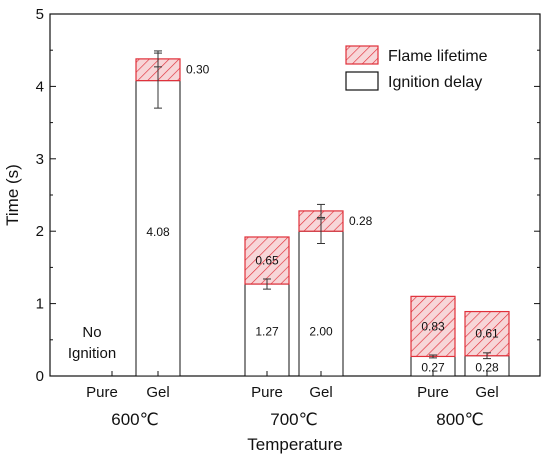 The image size is (550, 460). I want to click on flame-lifetime-value-label: 0.61, so click(487, 334).